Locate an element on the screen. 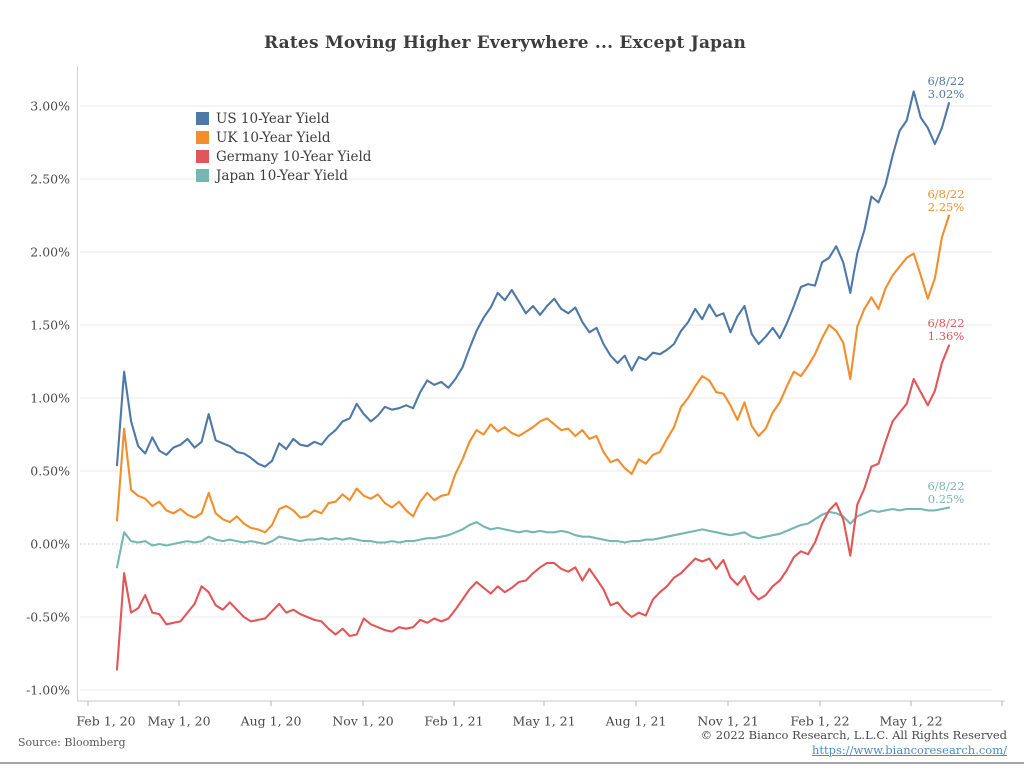 The height and width of the screenshot is (770, 1024). legend-item-japan: Japan 10-Year Yield is located at coordinates (283, 175).